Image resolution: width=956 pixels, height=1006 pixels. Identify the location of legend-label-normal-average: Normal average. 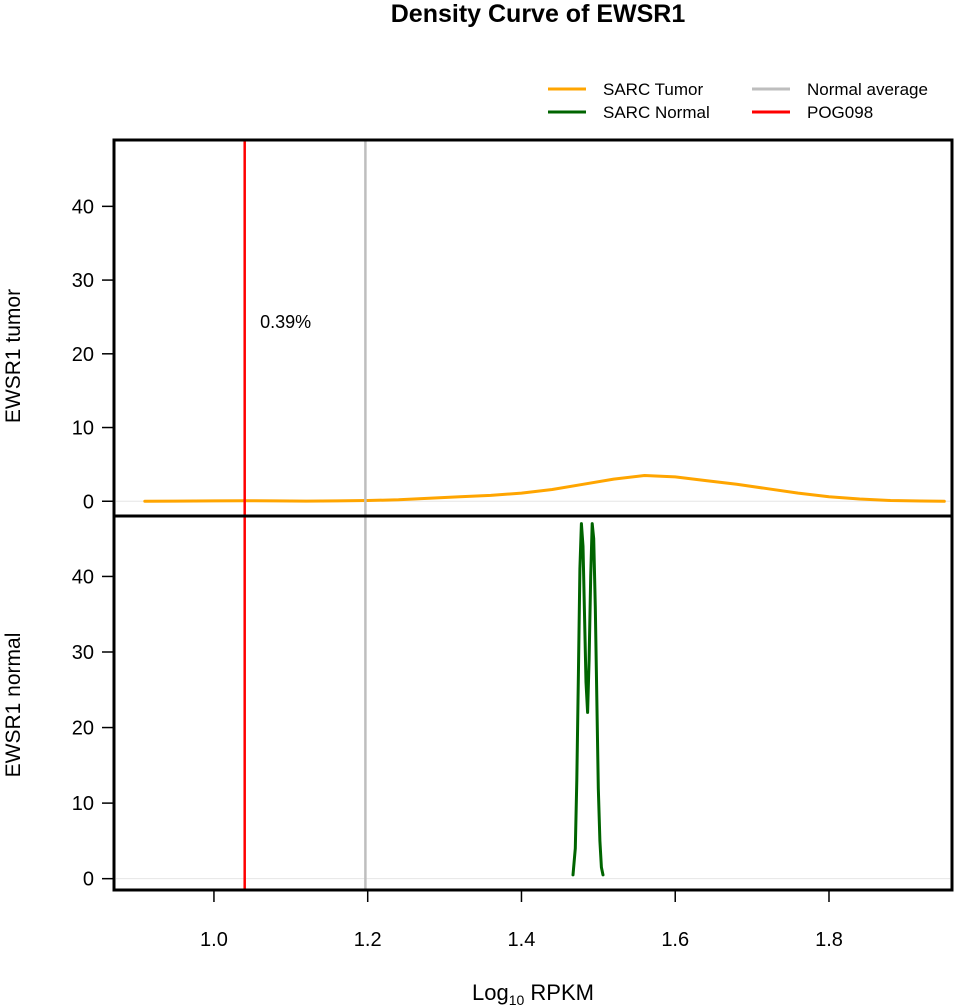
(867, 89).